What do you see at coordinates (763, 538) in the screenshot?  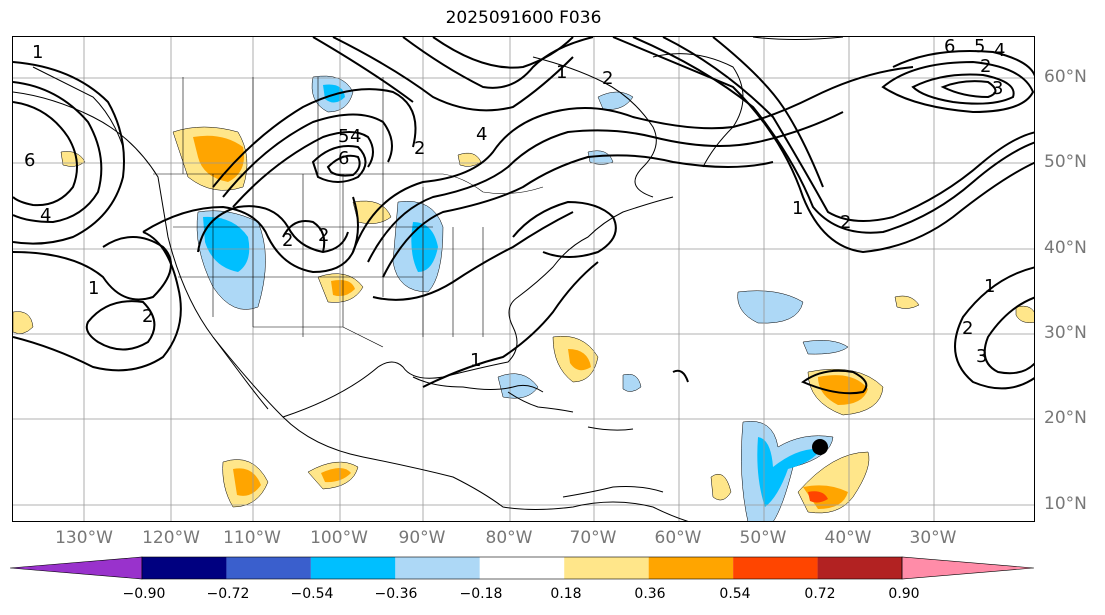 I see `lon-label: 50°W` at bounding box center [763, 538].